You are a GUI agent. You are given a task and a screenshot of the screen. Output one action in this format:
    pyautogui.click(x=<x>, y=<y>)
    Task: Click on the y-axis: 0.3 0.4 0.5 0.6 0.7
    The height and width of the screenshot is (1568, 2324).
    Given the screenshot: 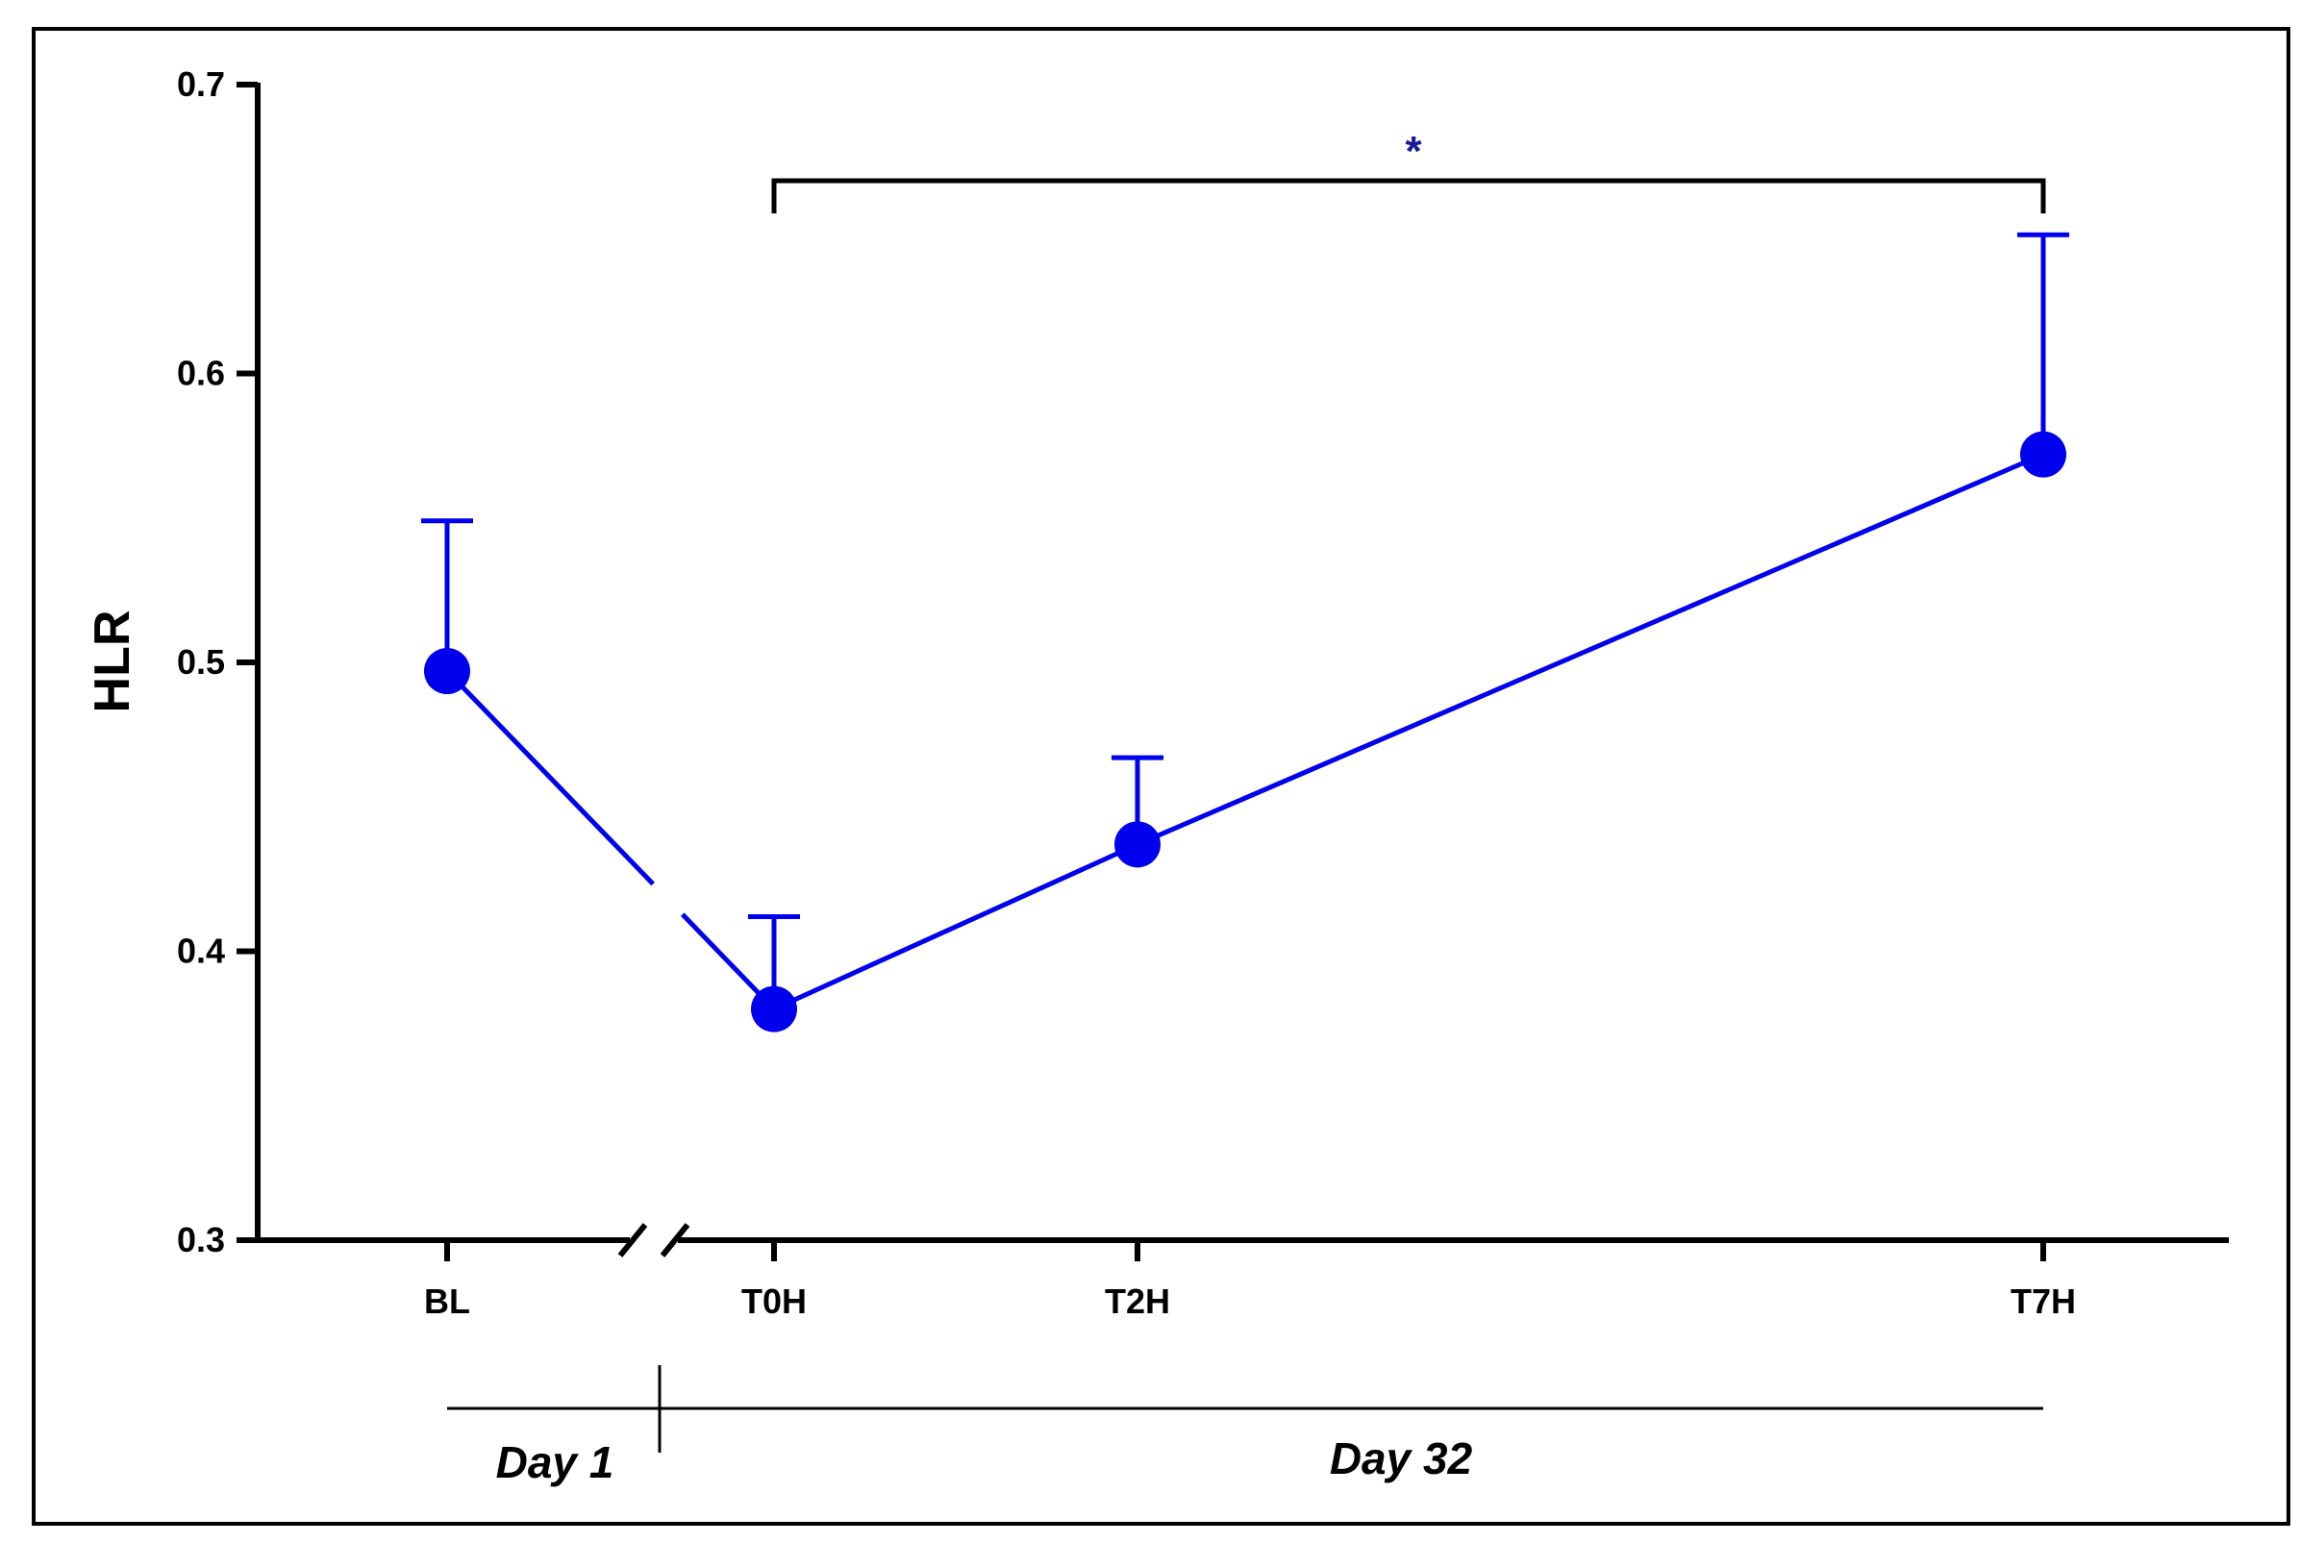 What is the action you would take?
    pyautogui.click(x=219, y=661)
    